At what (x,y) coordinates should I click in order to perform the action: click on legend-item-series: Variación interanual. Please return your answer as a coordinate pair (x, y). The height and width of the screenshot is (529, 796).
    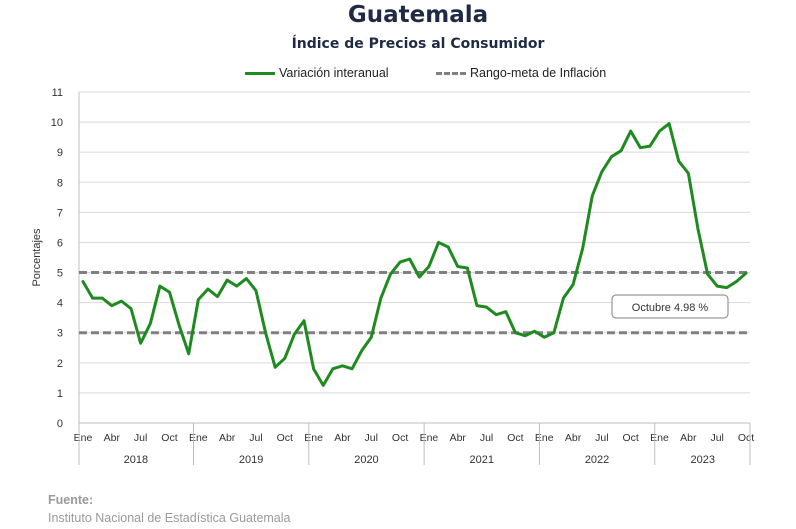
    Looking at the image, I should click on (317, 73).